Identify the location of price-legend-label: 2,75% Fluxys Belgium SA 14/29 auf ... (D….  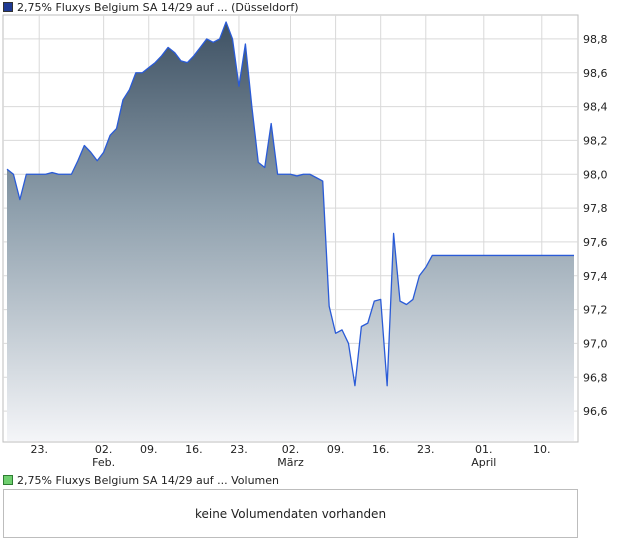
(158, 7).